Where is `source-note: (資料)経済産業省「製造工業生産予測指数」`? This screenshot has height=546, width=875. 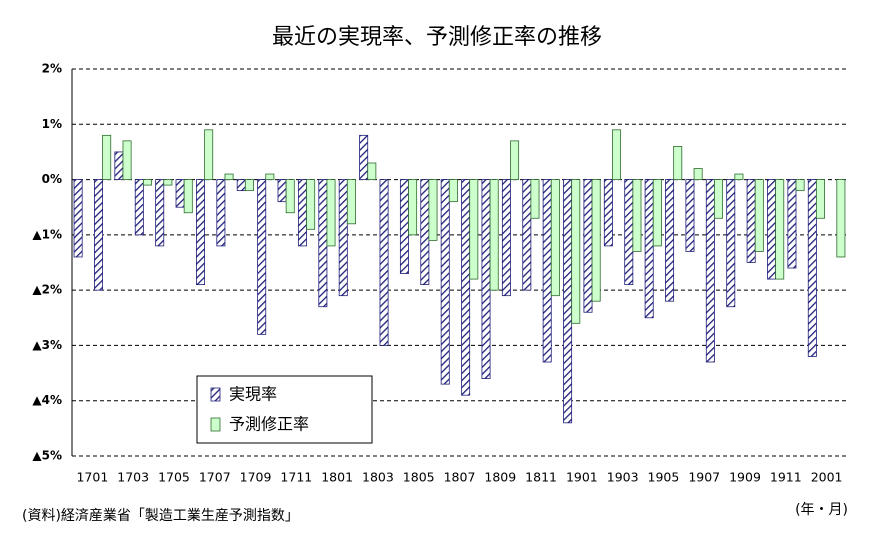 source-note: (資料)経済産業省「製造工業生産予測指数」 is located at coordinates (160, 516).